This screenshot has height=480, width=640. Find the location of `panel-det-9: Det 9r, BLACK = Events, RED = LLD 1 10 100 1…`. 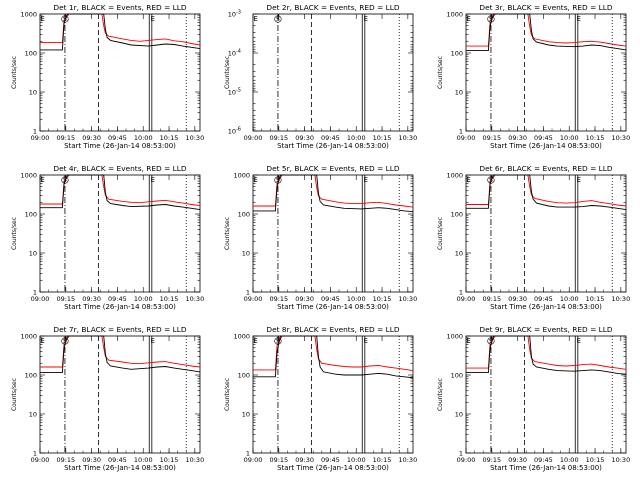

panel-det-9: Det 9r, BLACK = Events, RED = LLD 1 10 100 1… is located at coordinates (533, 398).